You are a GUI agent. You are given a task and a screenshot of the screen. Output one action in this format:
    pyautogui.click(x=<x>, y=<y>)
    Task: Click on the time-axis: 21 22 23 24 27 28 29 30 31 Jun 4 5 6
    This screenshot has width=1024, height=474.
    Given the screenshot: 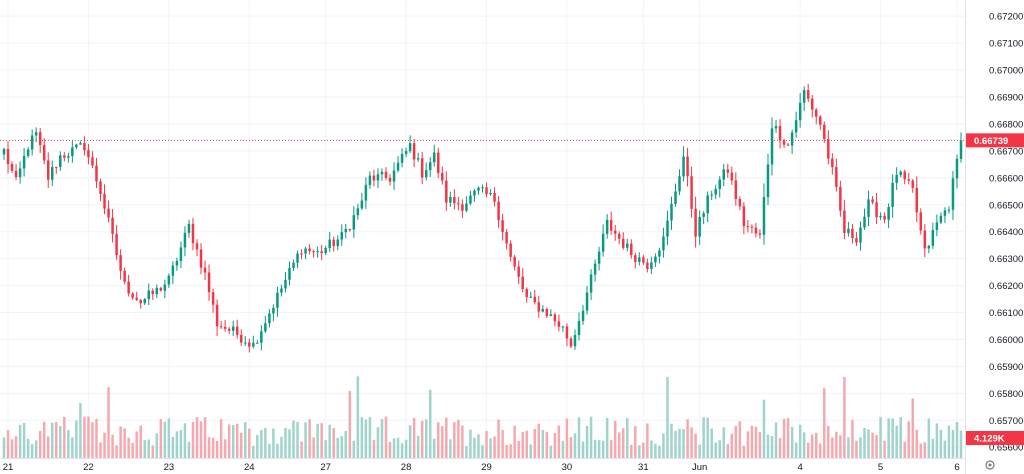 What is the action you would take?
    pyautogui.click(x=481, y=467)
    